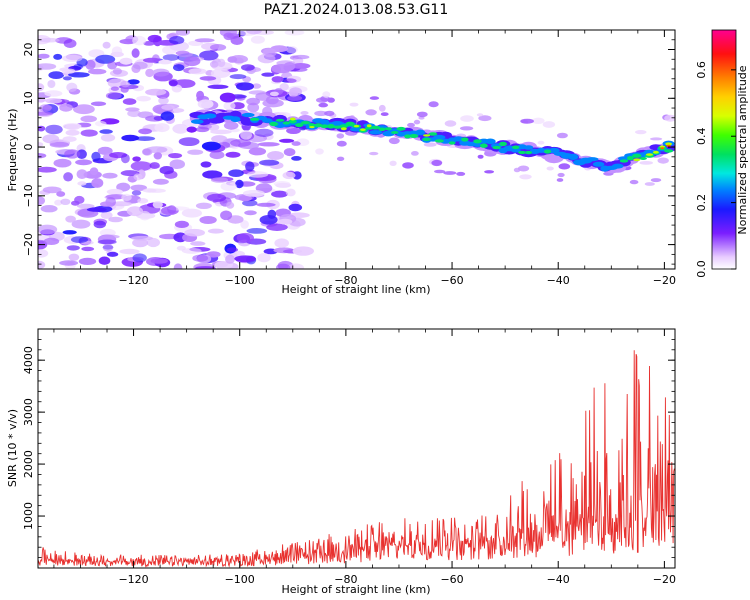 The image size is (750, 600). What do you see at coordinates (28, 360) in the screenshot?
I see `y-tick-label: 4000` at bounding box center [28, 360].